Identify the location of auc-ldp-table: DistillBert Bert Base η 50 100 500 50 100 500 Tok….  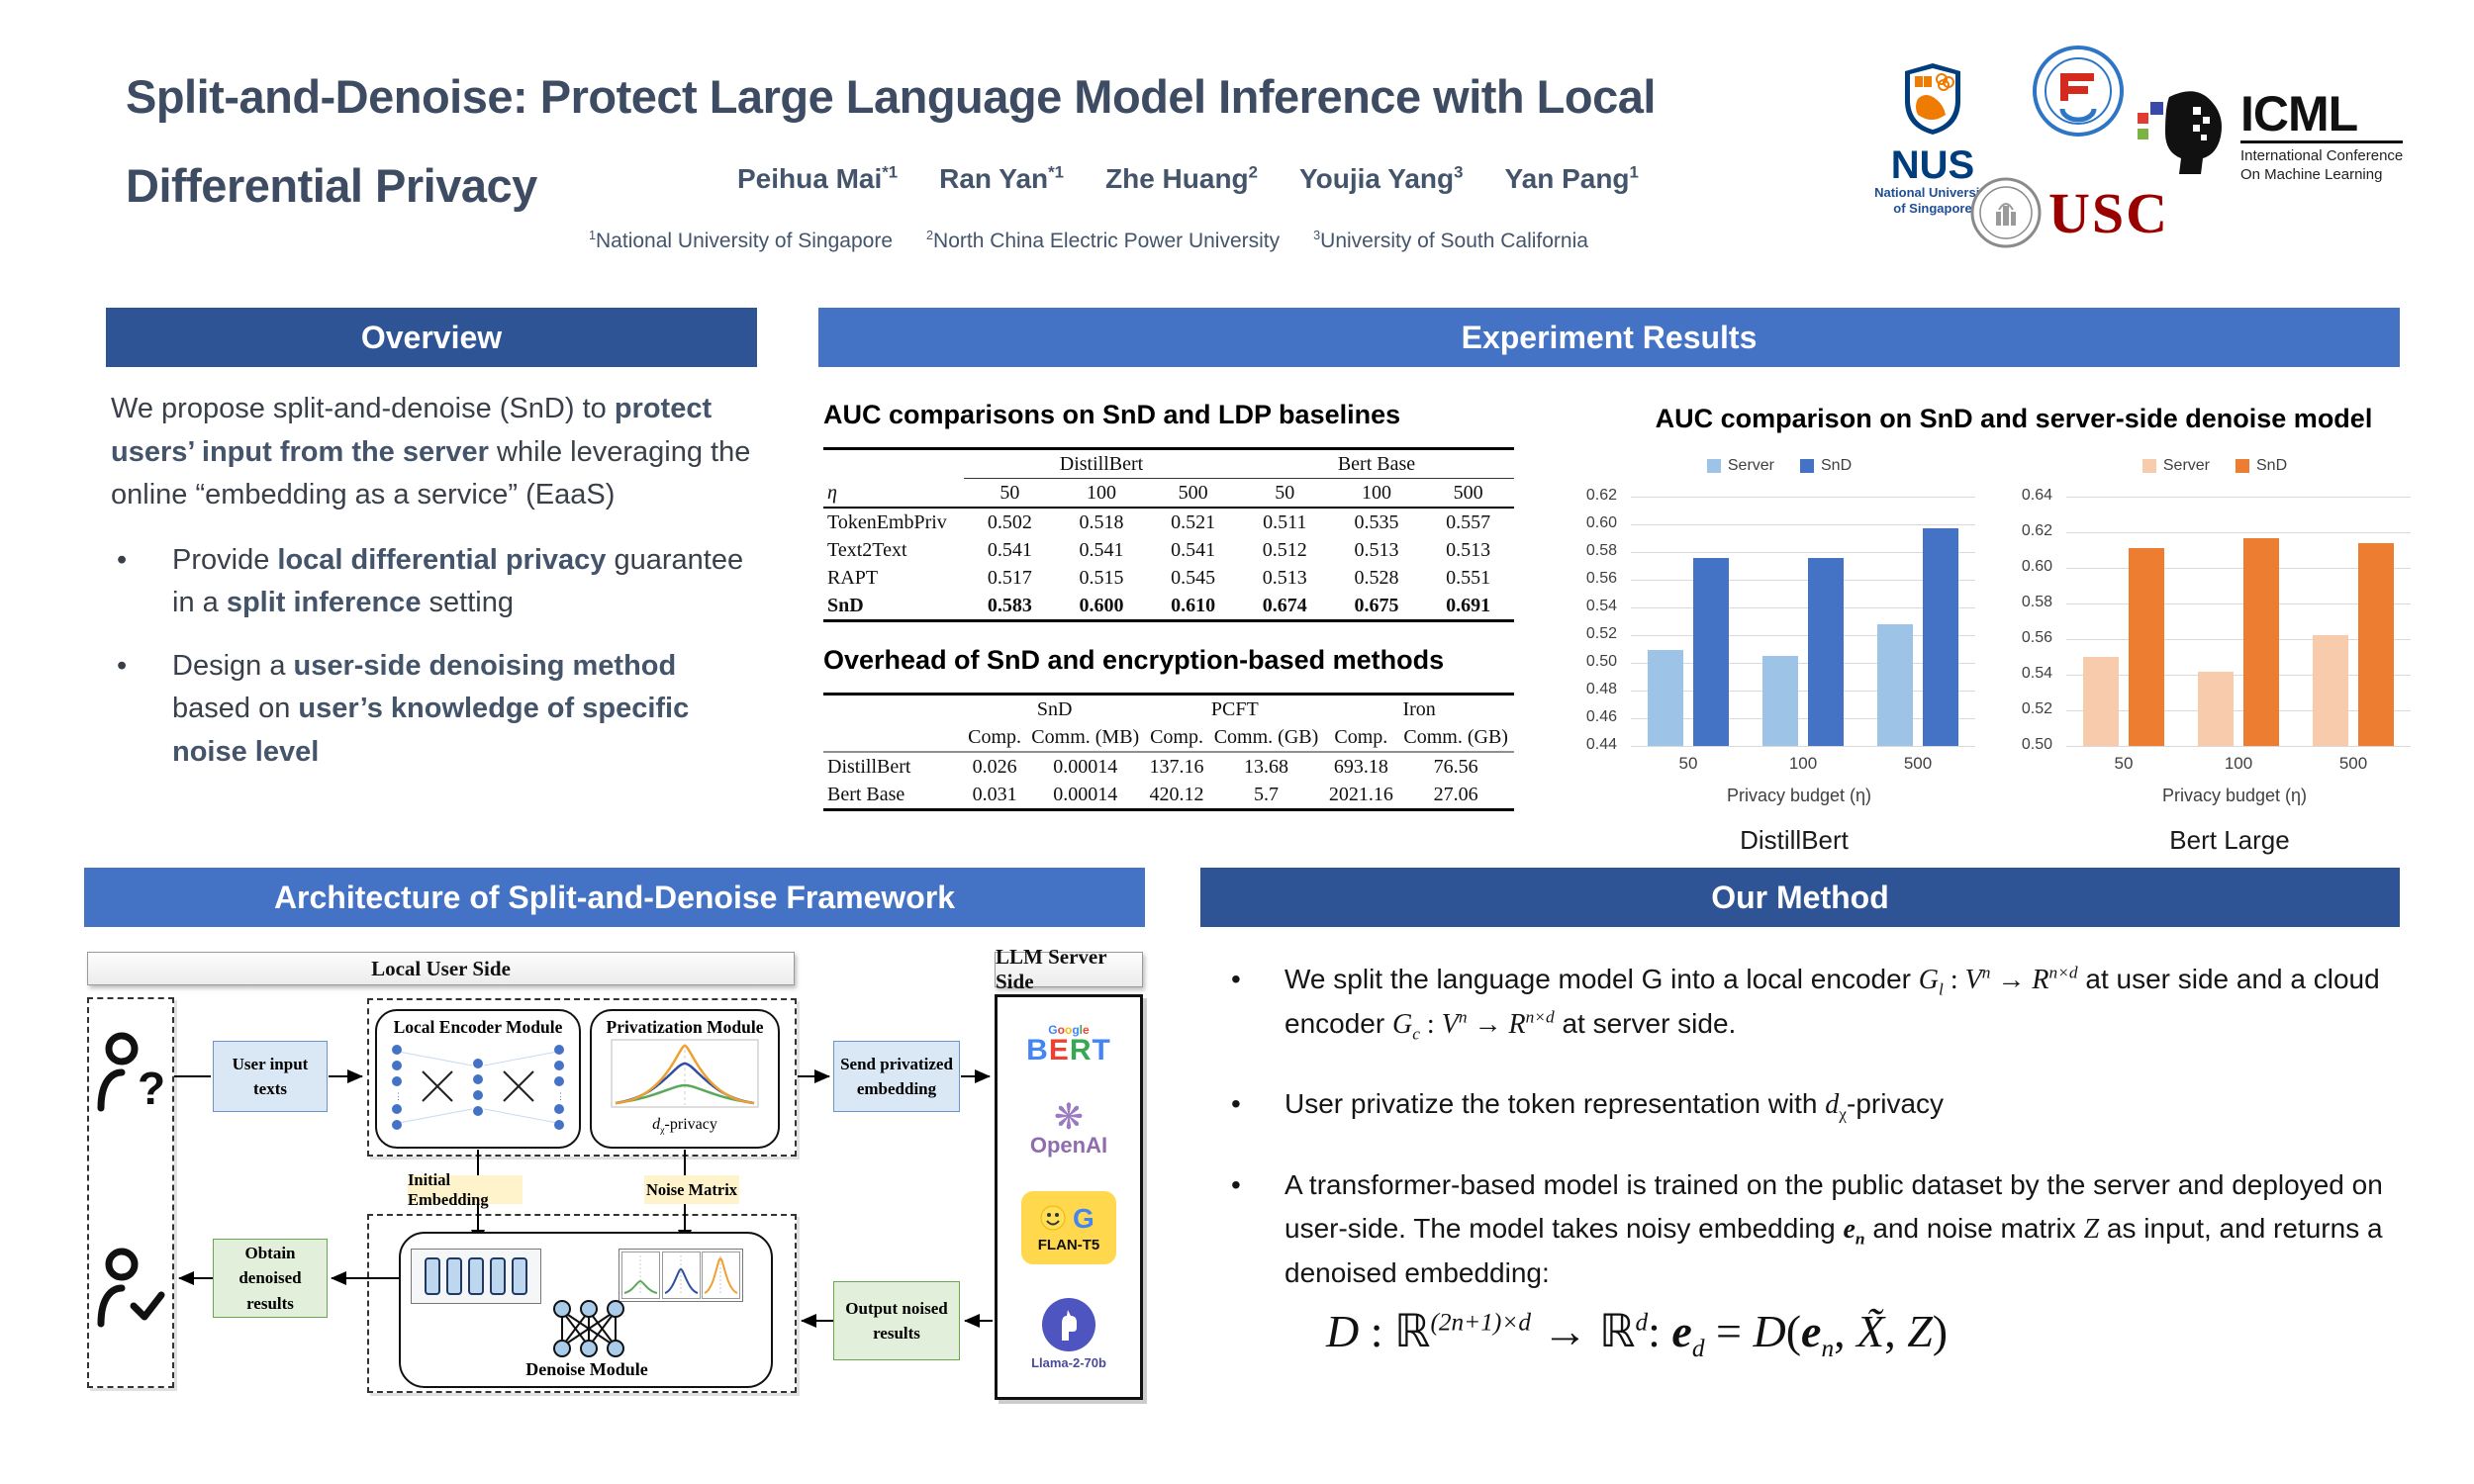
(1169, 534).